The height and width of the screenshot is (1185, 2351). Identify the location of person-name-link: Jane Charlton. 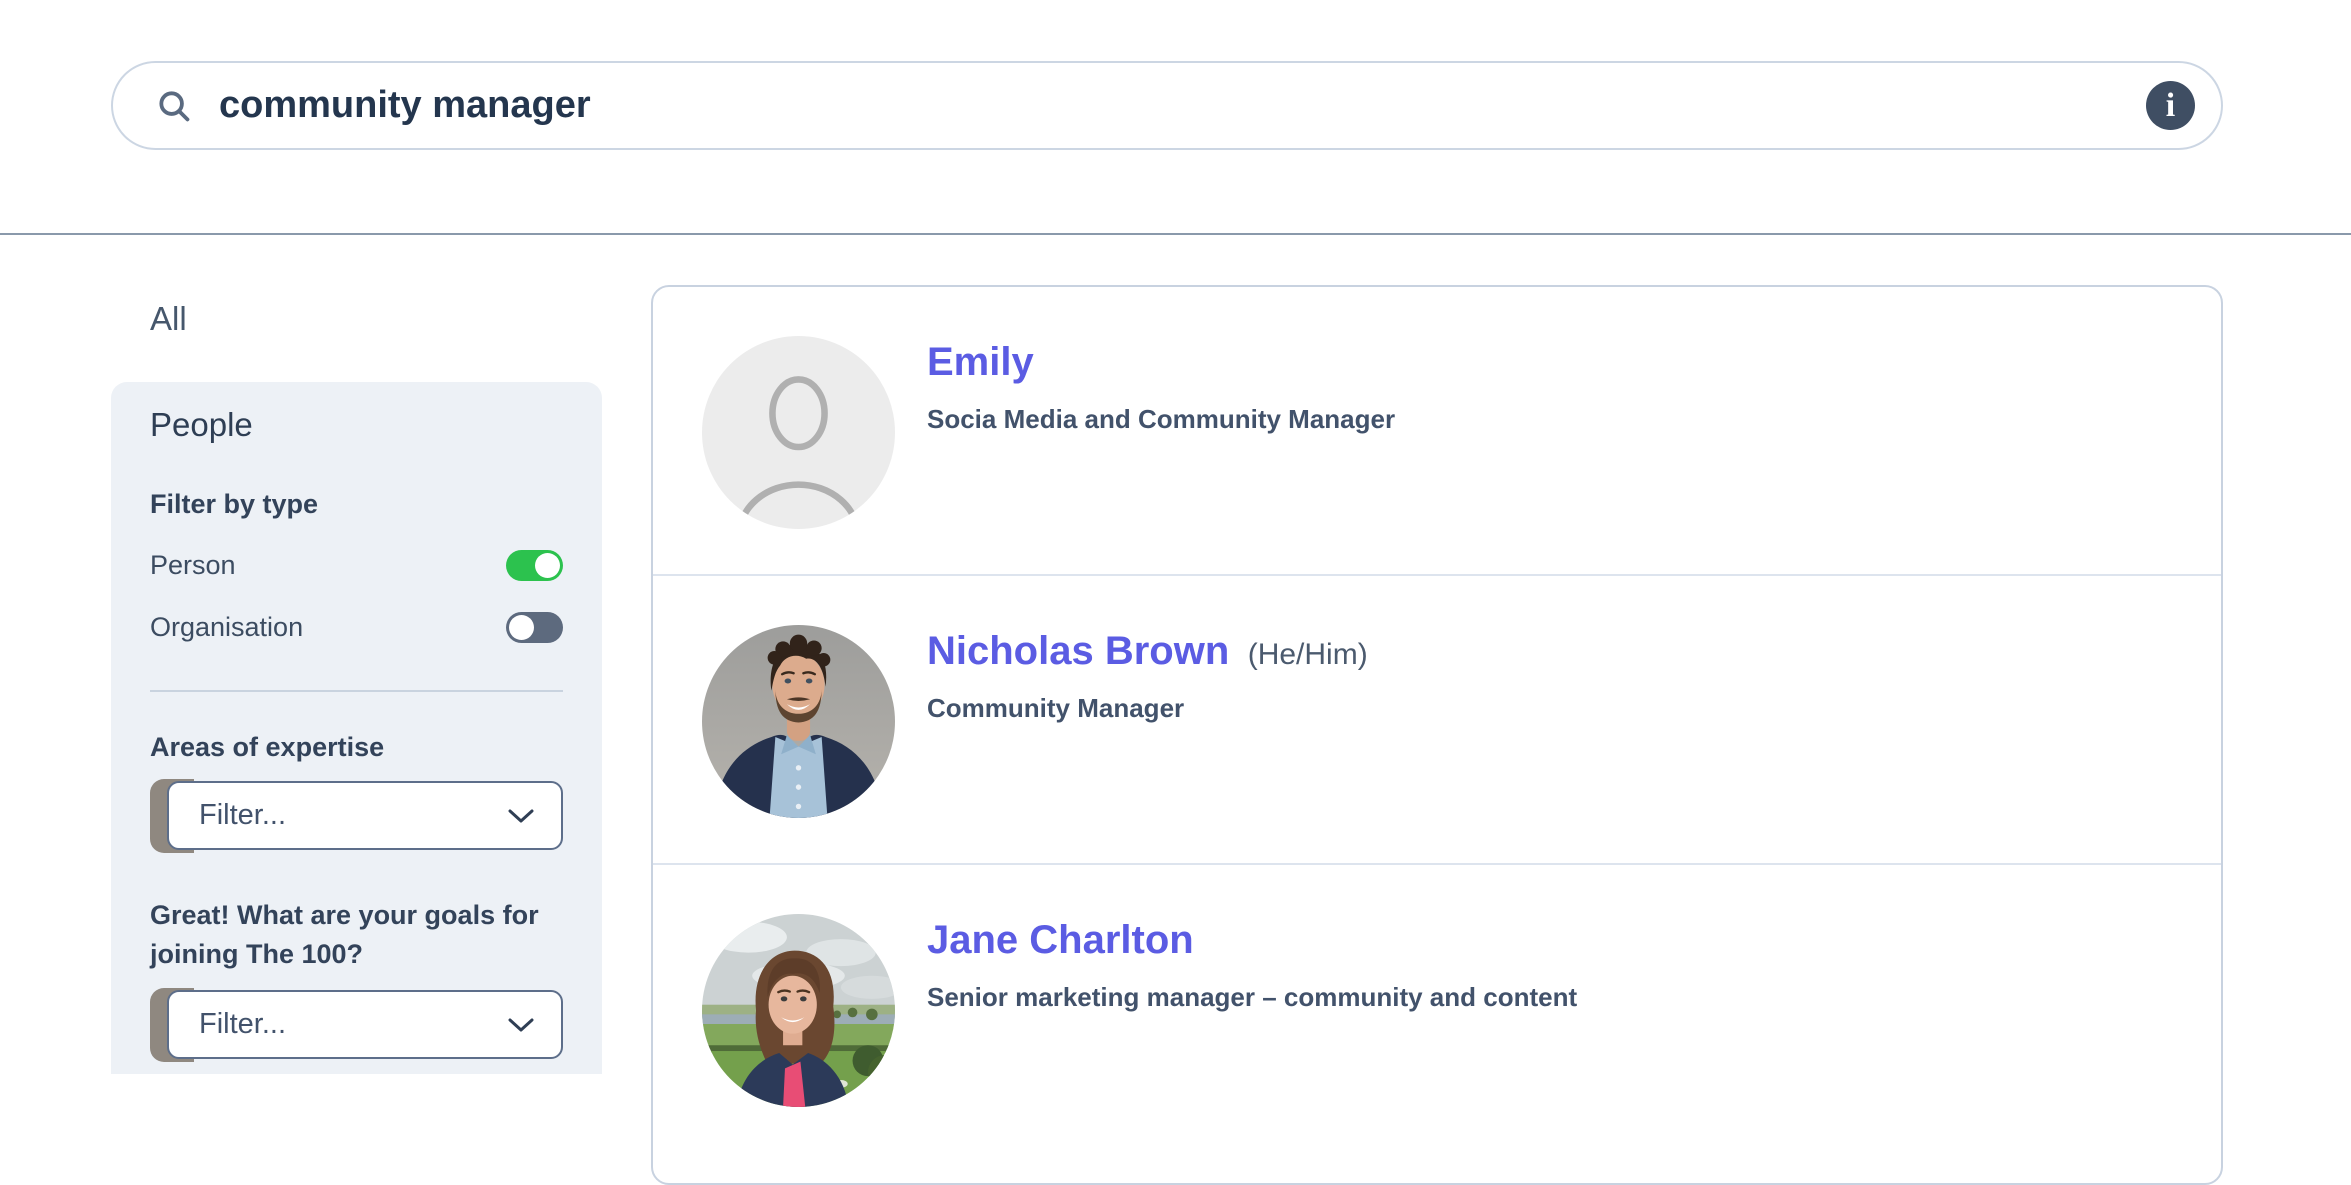
(1060, 940).